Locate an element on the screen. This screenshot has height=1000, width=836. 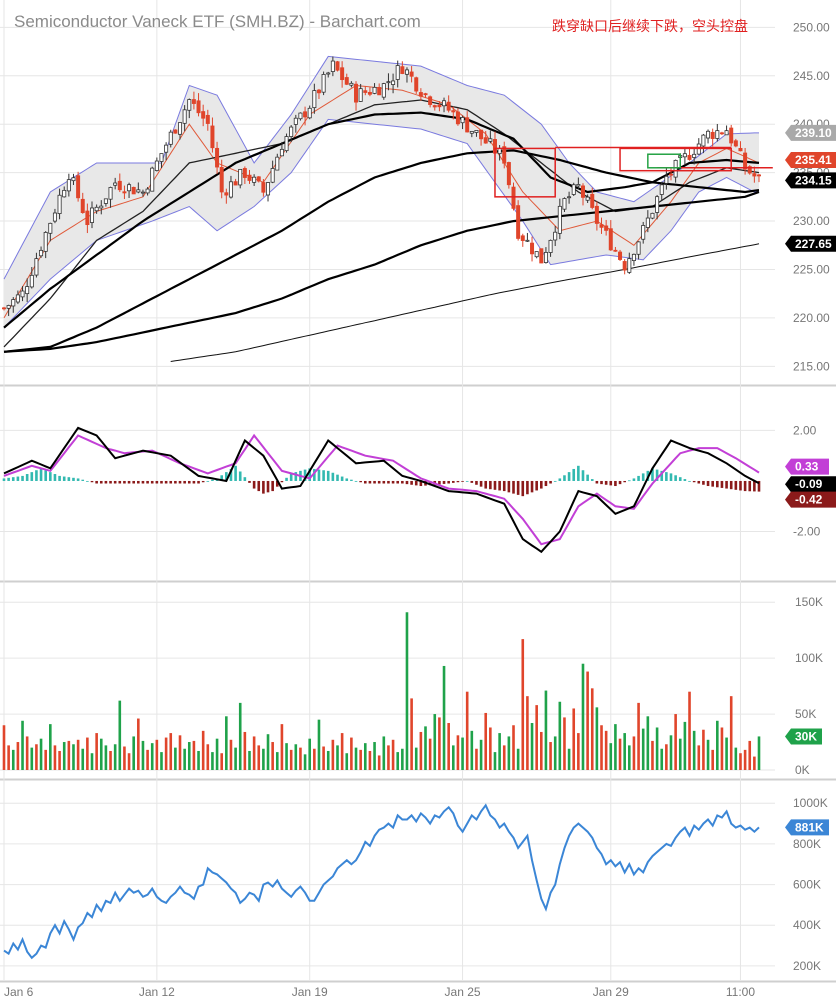
annotation-box-red is located at coordinates (525, 172).